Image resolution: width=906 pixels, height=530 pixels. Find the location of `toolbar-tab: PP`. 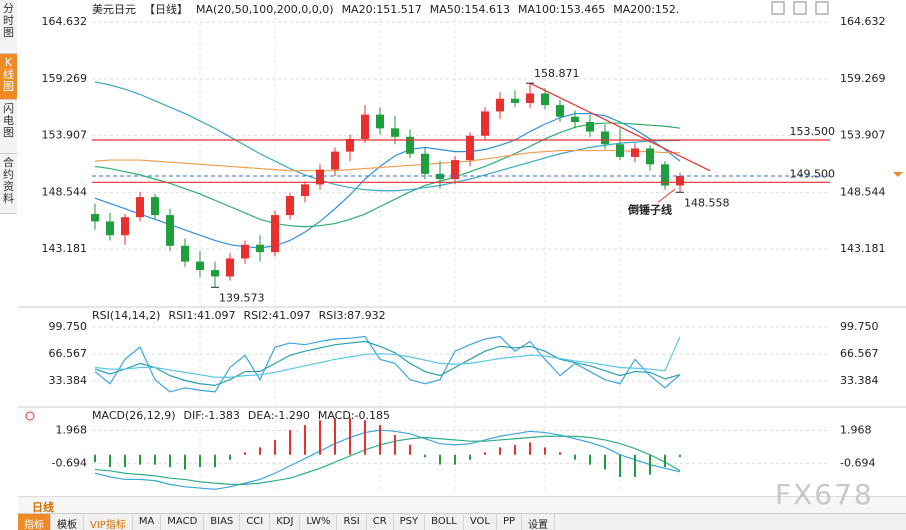

toolbar-tab: PP is located at coordinates (510, 522).